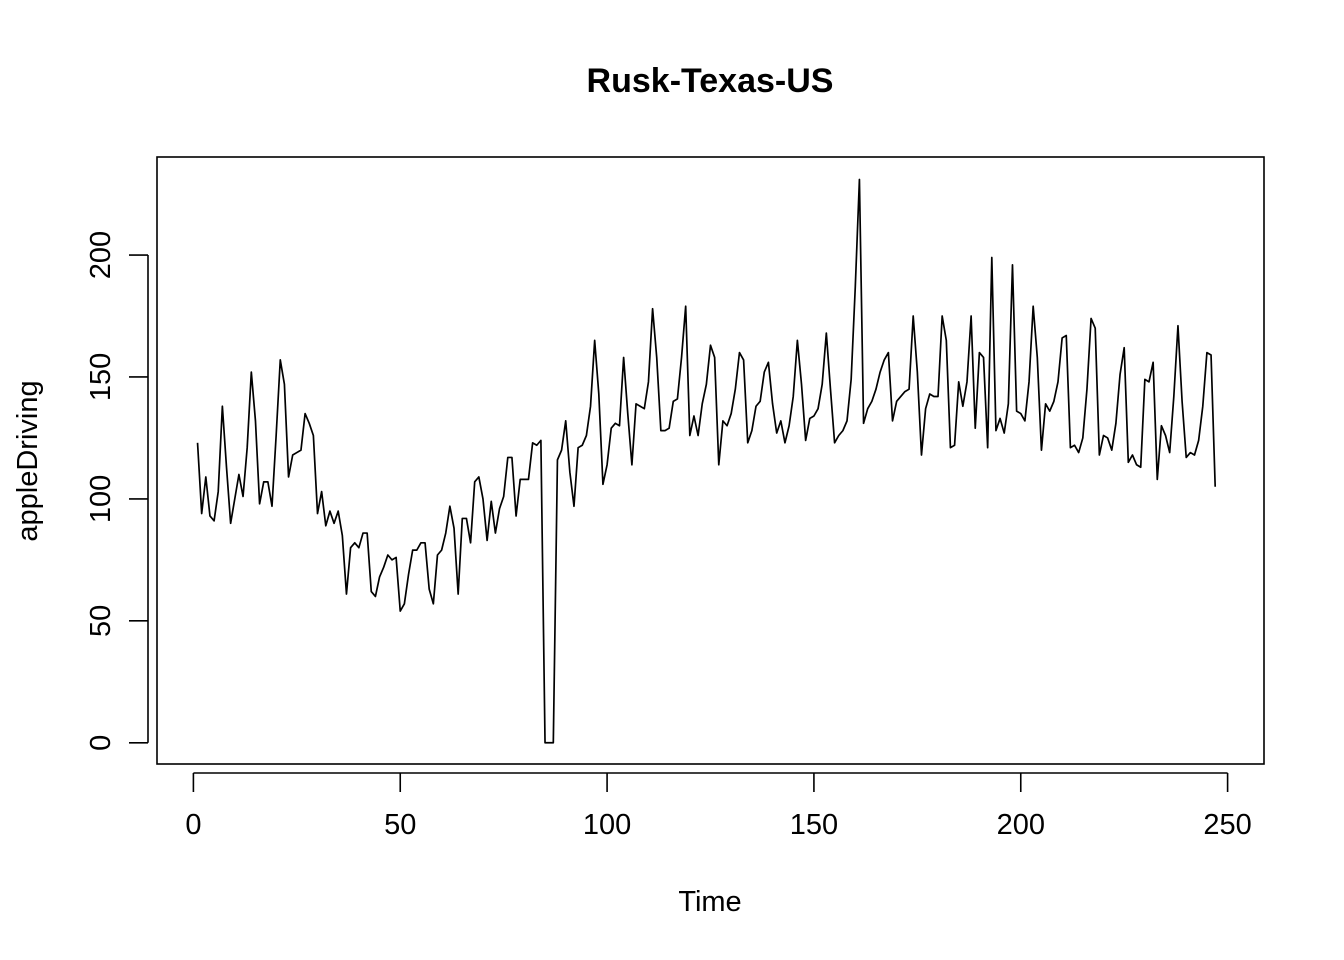  What do you see at coordinates (28, 460) in the screenshot?
I see `y-axis-label: appleDriving` at bounding box center [28, 460].